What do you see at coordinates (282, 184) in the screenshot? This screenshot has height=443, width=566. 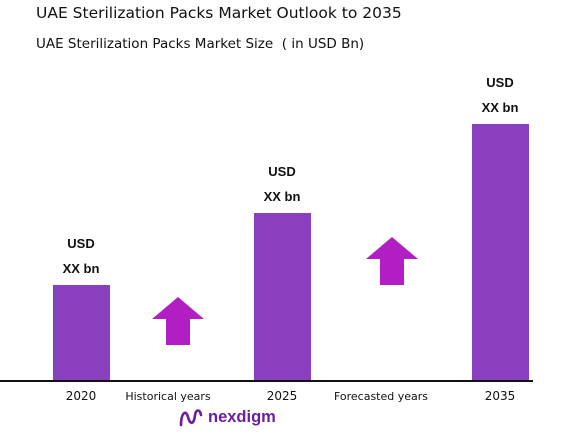 I see `data-label-2025: USD XX bn` at bounding box center [282, 184].